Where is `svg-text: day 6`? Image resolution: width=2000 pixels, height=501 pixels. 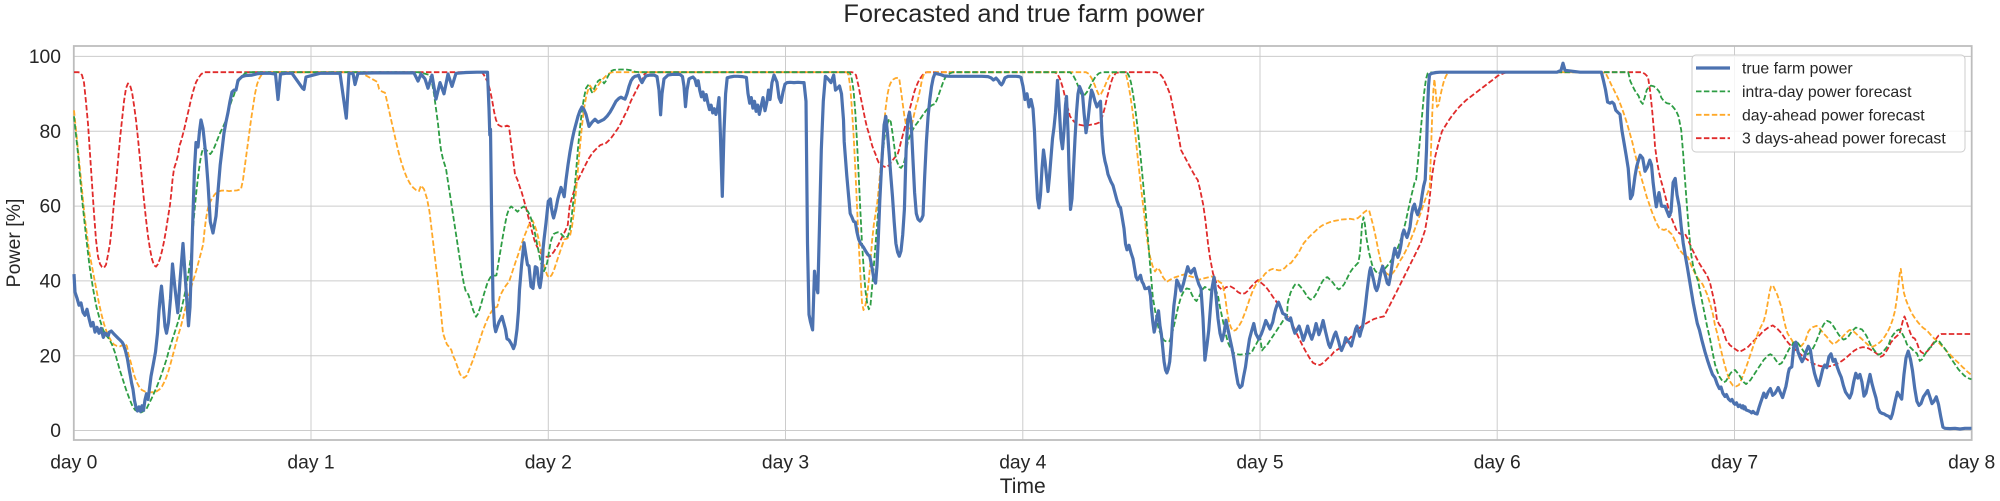
svg-text: day 6 is located at coordinates (1497, 462).